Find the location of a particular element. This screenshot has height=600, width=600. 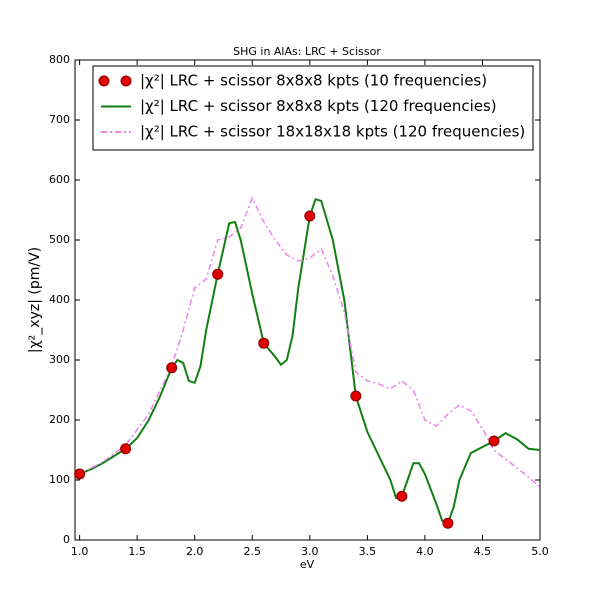

y-tick-label: 700 is located at coordinates (59, 119).